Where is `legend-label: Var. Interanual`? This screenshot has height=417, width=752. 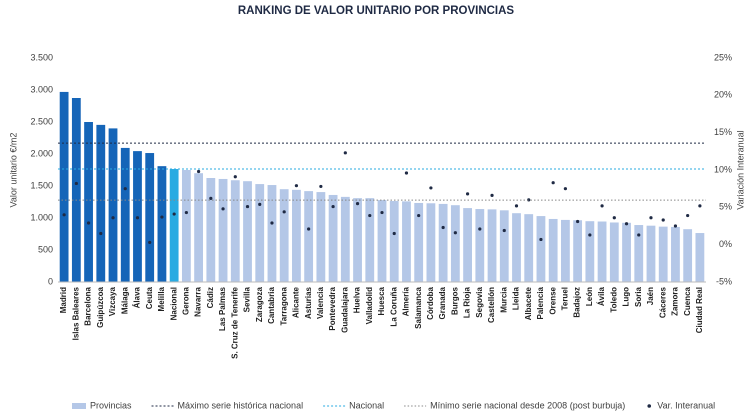 legend-label: Var. Interanual is located at coordinates (686, 405).